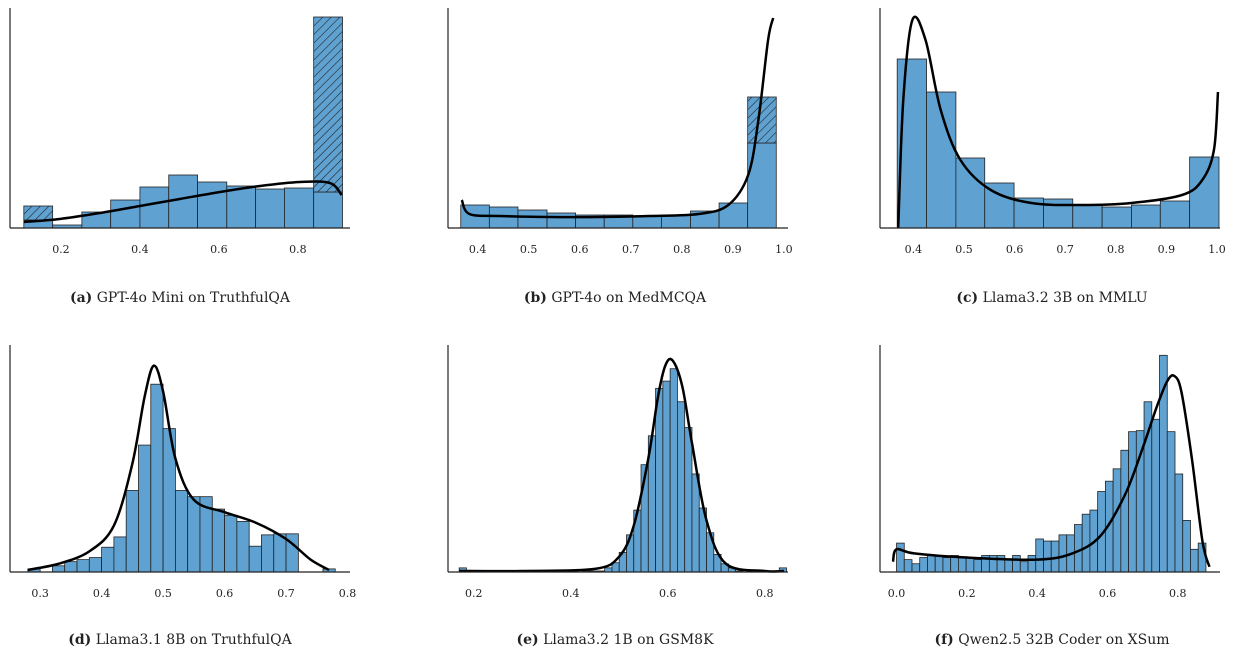 The image size is (1233, 652). What do you see at coordinates (194, 640) in the screenshot?
I see `caption-text: Llama3.1 8B on TruthfulQA` at bounding box center [194, 640].